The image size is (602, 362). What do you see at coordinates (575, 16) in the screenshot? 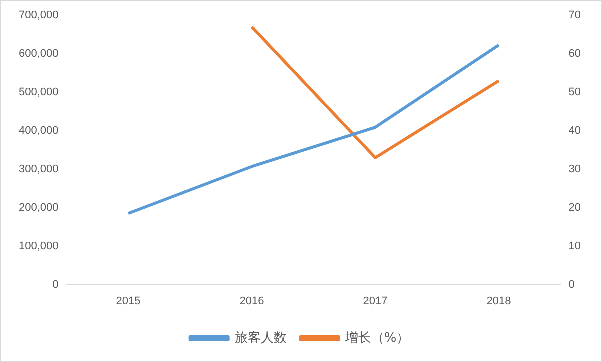
I see `y2-tick-label: 70` at bounding box center [575, 16].